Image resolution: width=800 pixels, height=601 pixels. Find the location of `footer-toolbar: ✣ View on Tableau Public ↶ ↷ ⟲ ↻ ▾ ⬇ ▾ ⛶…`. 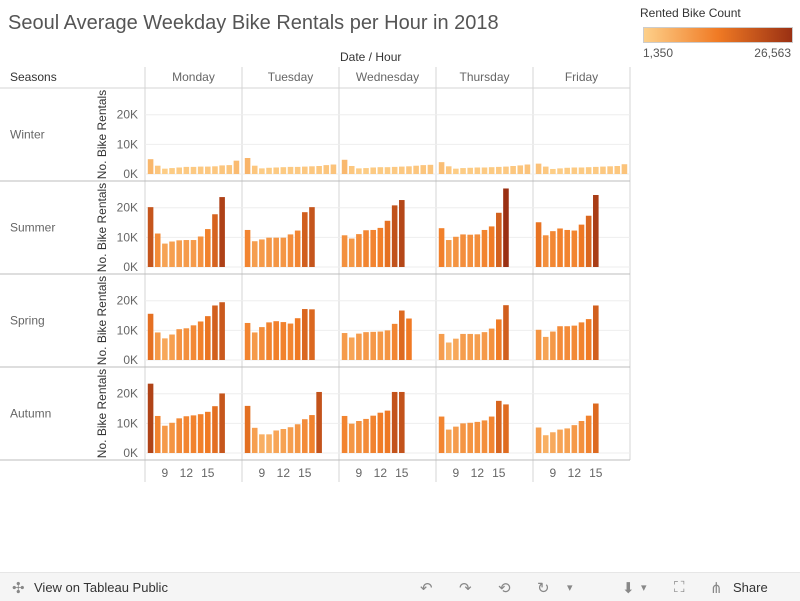

footer-toolbar: ✣ View on Tableau Public ↶ ↷ ⟲ ↻ ▾ ⬇ ▾ ⛶… is located at coordinates (400, 586).